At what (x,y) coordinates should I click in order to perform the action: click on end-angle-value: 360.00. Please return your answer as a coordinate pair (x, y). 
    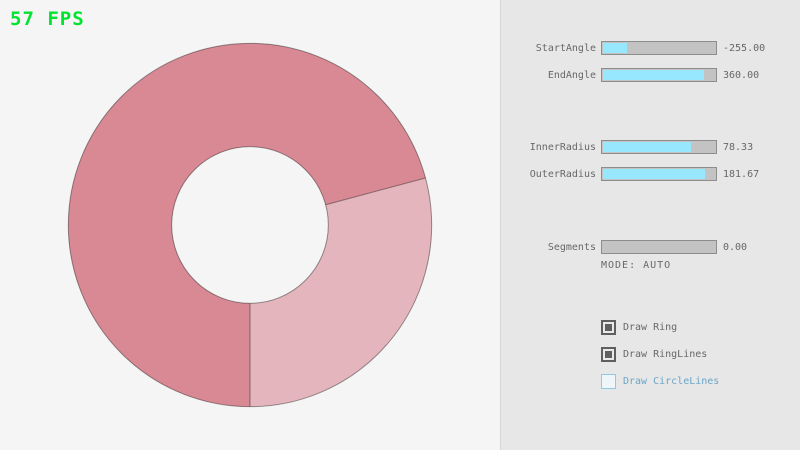
    Looking at the image, I should click on (741, 75).